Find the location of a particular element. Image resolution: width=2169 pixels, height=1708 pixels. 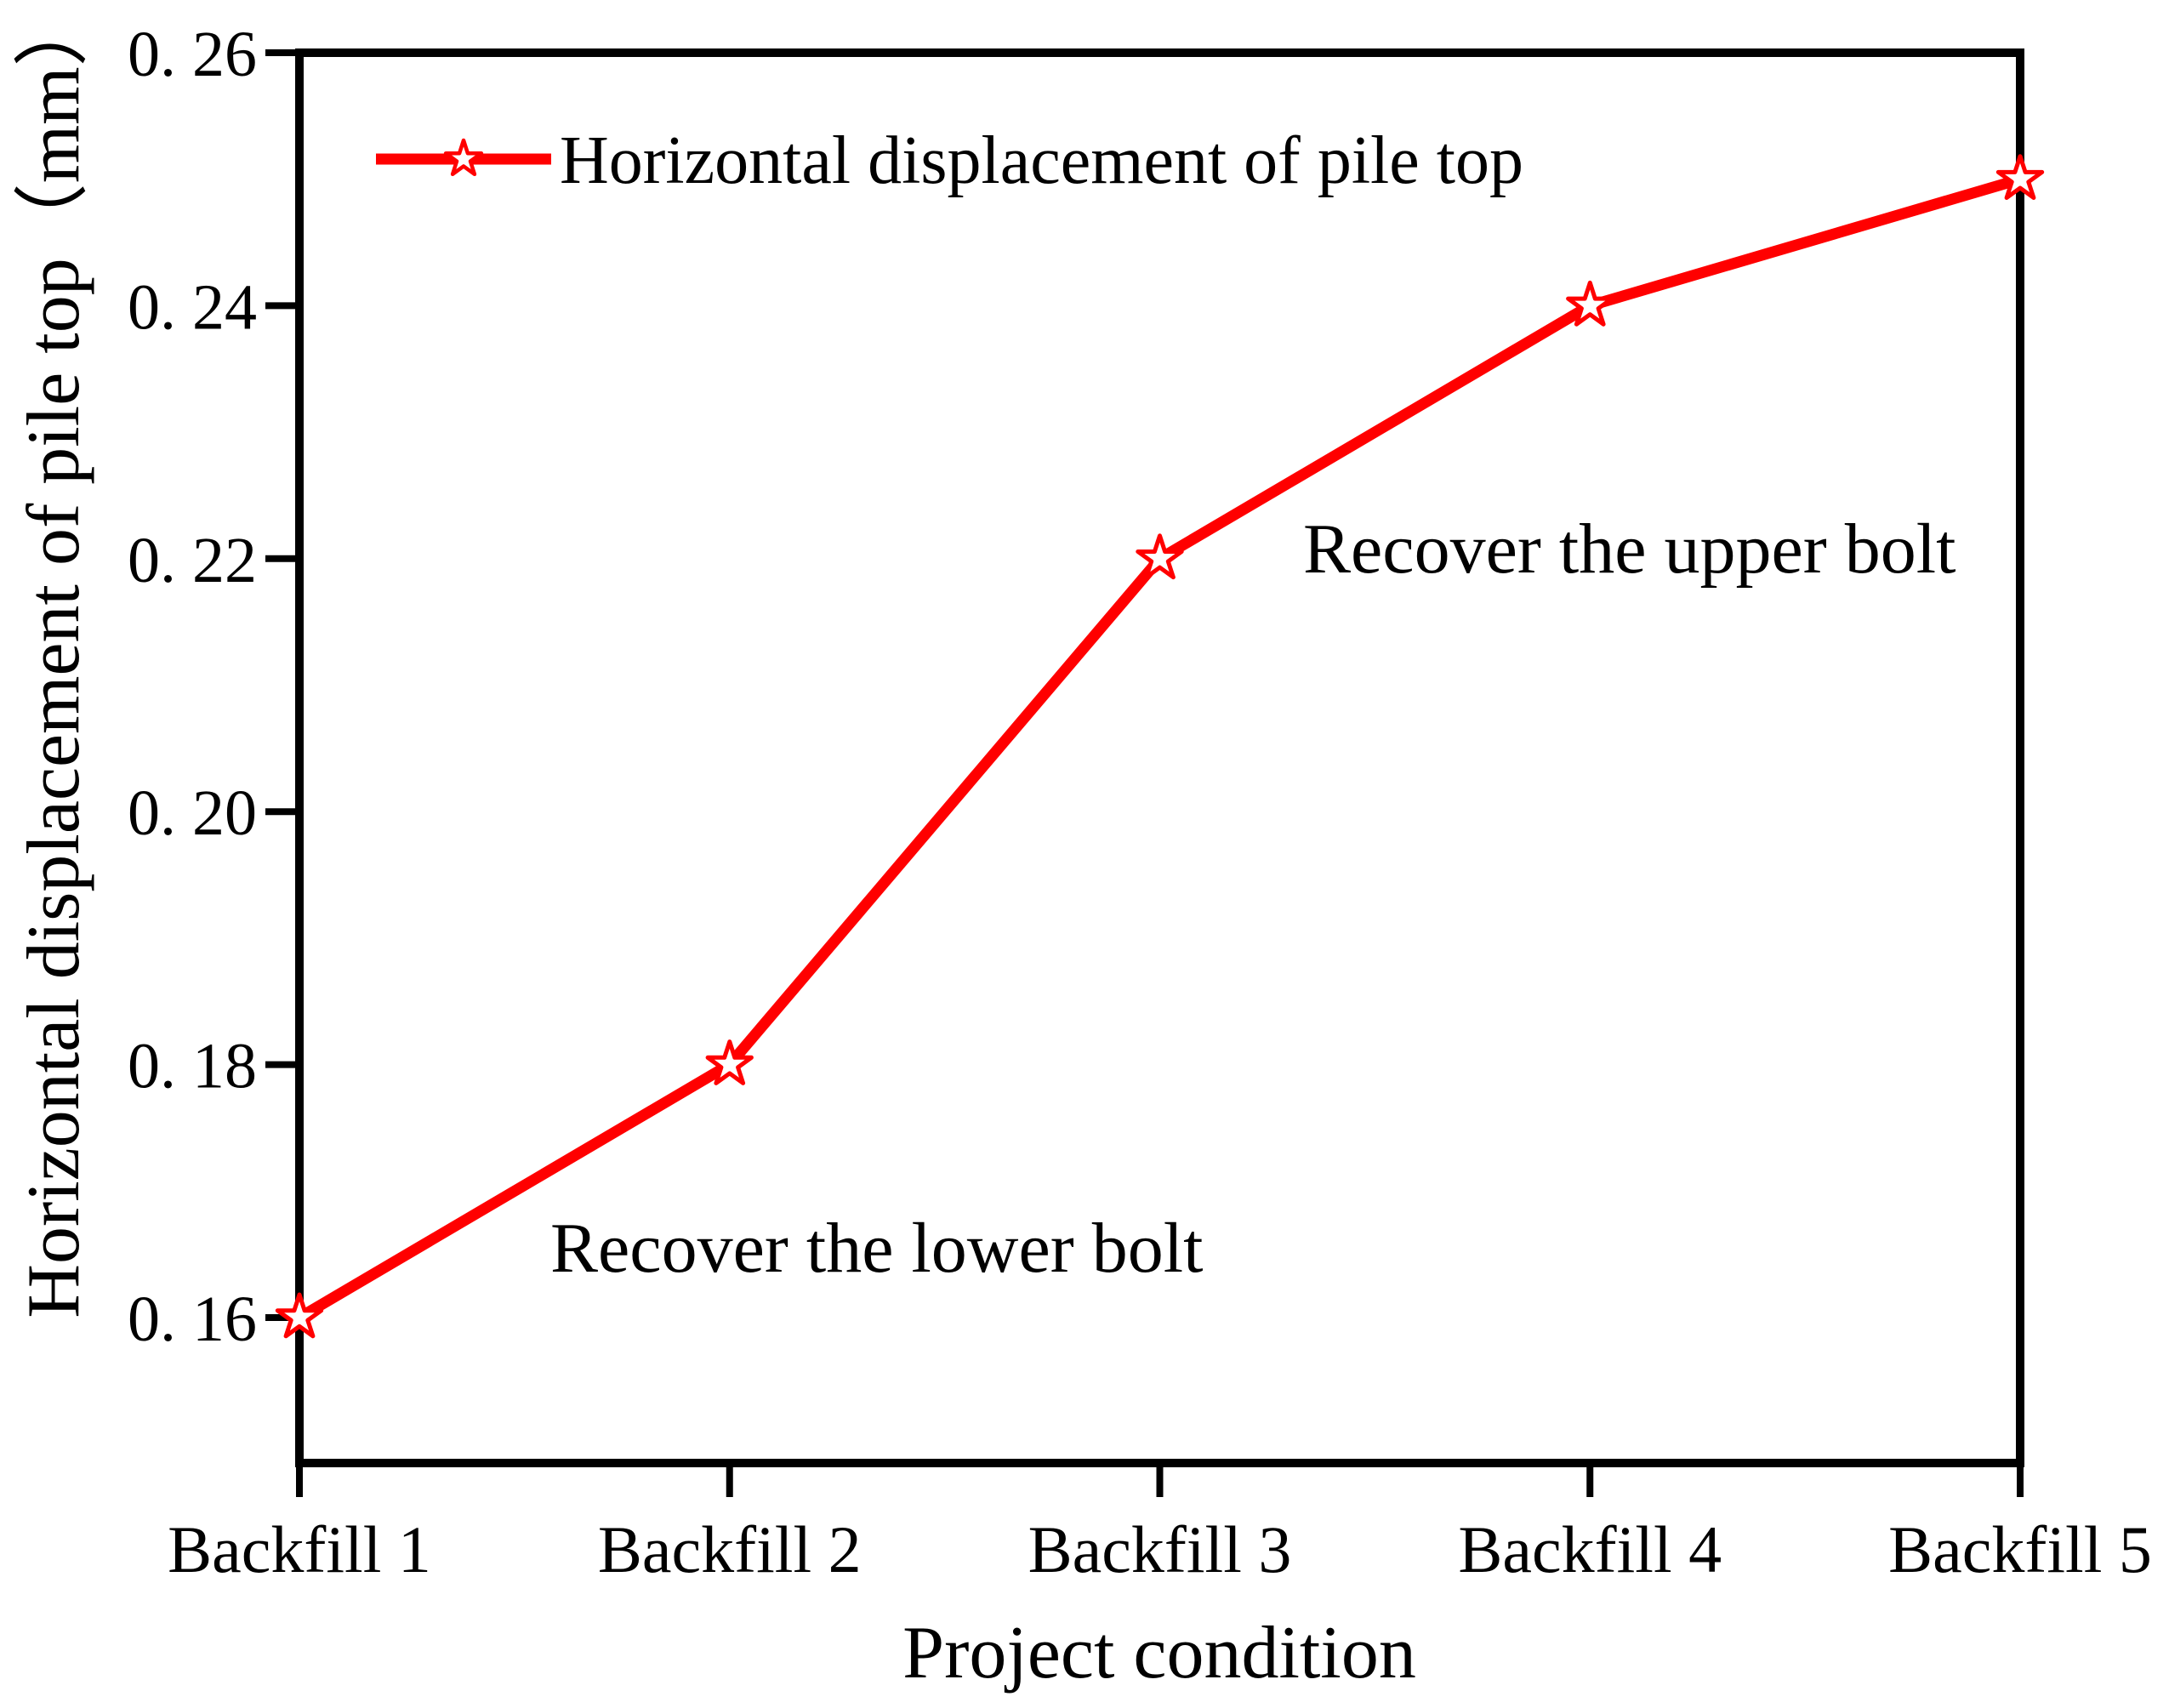

y-tick-label: 0. 26 is located at coordinates (192, 54).